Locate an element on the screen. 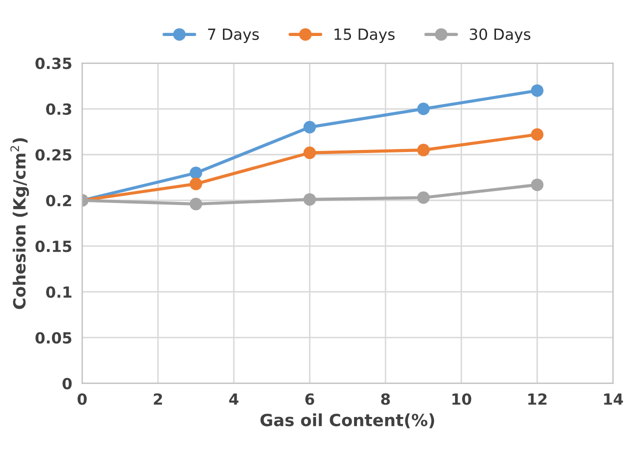 This screenshot has width=632, height=451. x-axis-title: Gas oil Content(%) is located at coordinates (347, 420).